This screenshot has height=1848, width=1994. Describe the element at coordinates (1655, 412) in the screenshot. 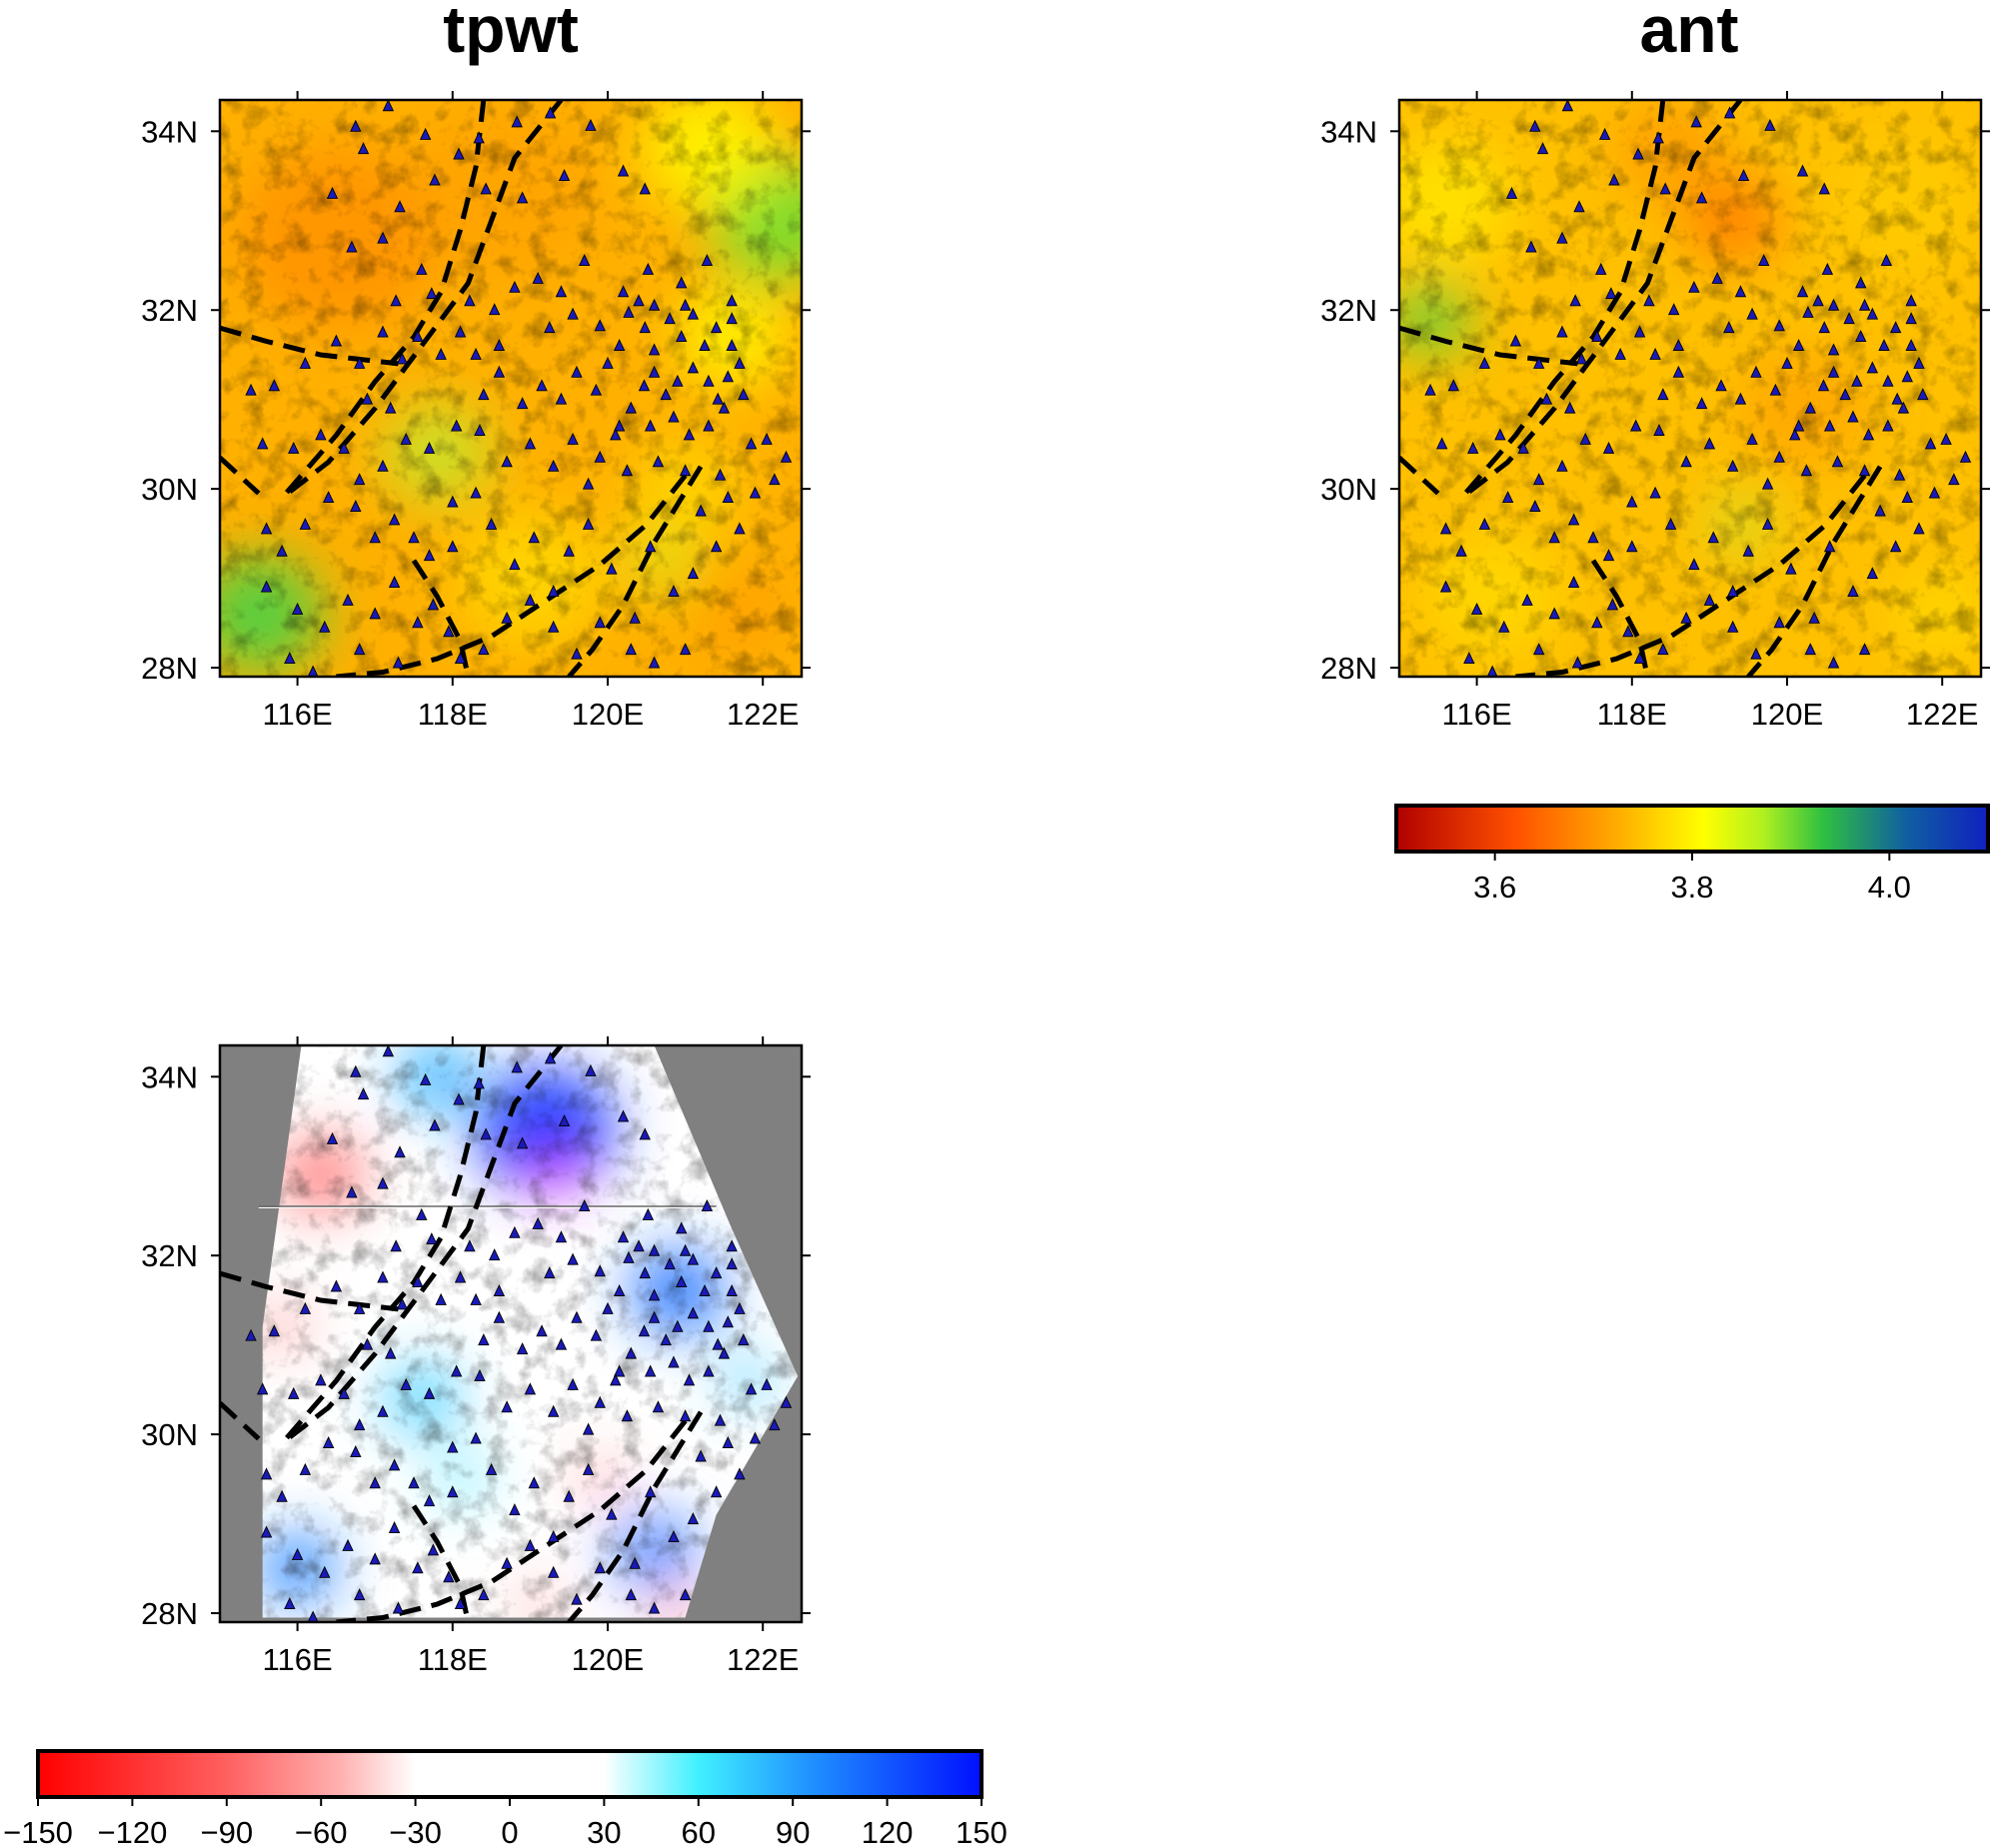

I see `map-frame-ant: 116E 118E 120E 122E 28N 30N 32N 34N` at that location.